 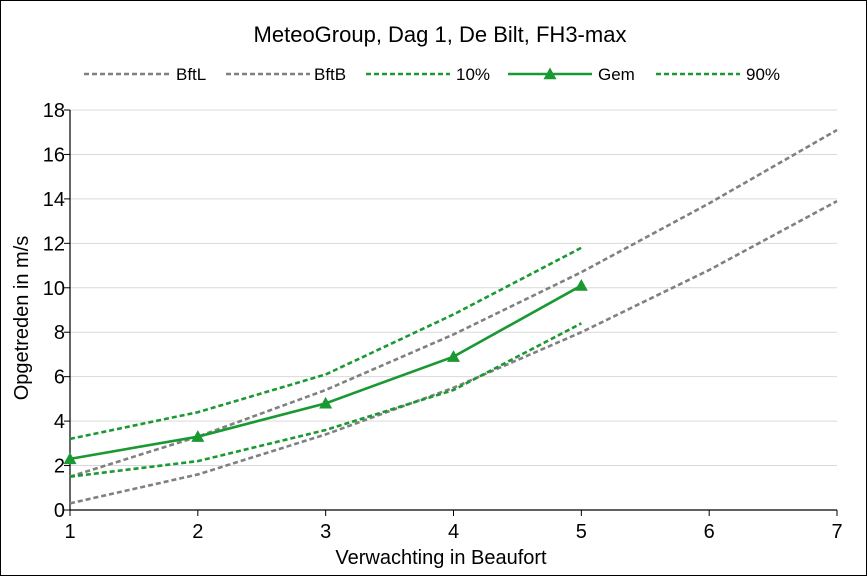 What do you see at coordinates (59, 378) in the screenshot?
I see `y-tick-label: 6` at bounding box center [59, 378].